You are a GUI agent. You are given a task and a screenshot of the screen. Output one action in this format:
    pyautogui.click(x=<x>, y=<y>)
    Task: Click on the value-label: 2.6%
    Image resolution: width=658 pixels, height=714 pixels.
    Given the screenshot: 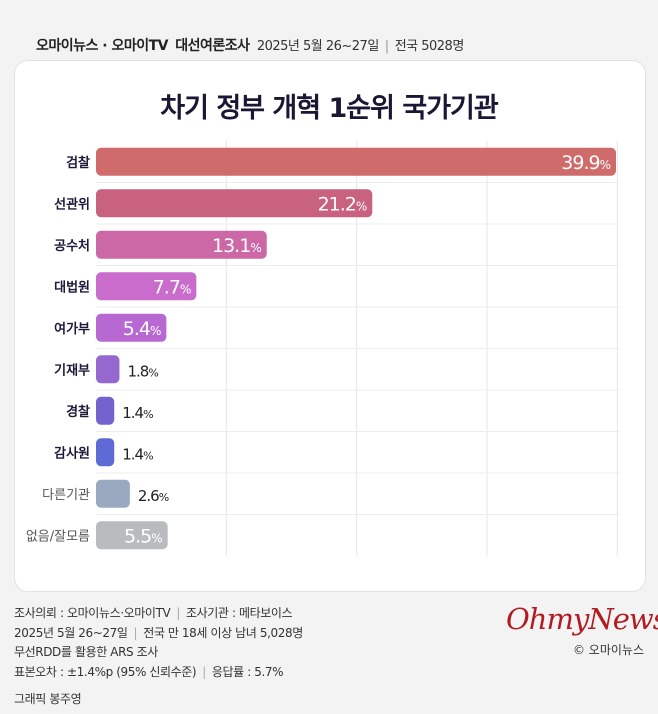 What is the action you would take?
    pyautogui.click(x=153, y=496)
    